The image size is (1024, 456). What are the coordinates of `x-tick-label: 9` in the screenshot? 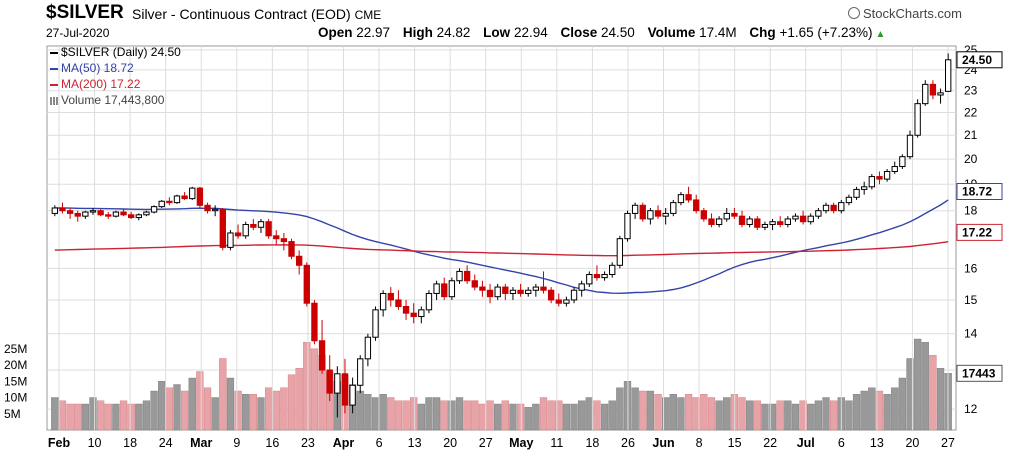 It's located at (236, 443).